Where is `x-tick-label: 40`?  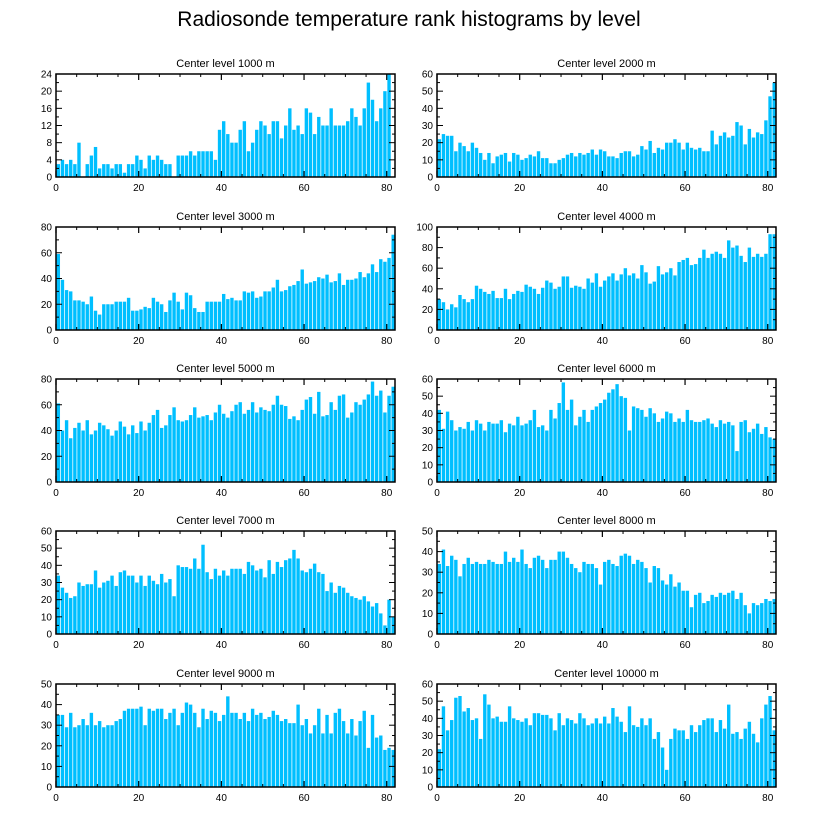
x-tick-label: 40 is located at coordinates (222, 493).